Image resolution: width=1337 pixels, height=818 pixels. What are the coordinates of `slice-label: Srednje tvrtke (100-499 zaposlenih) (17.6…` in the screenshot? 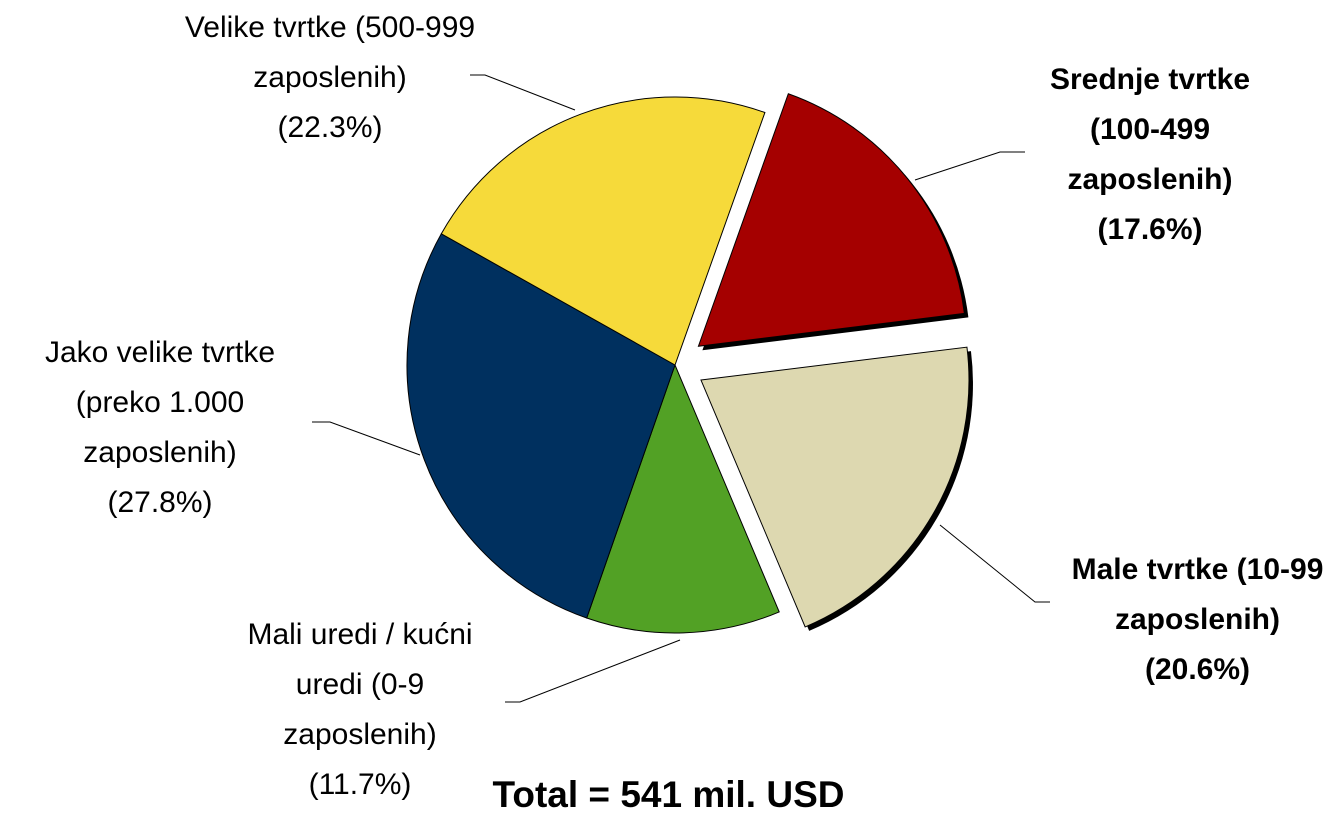 It's located at (1150, 155).